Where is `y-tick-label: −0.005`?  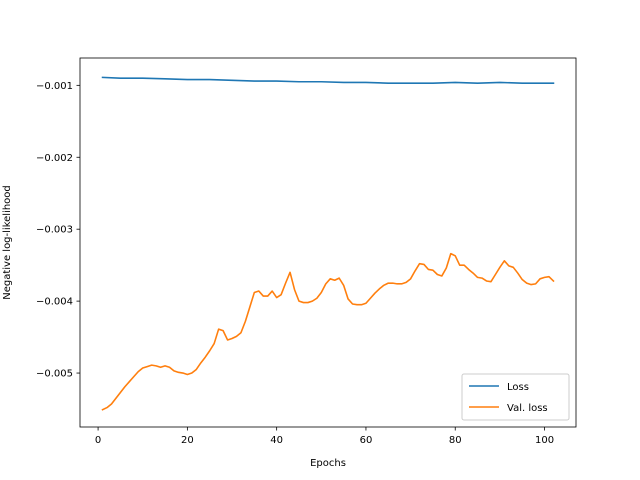 y-tick-label: −0.005 is located at coordinates (54, 374).